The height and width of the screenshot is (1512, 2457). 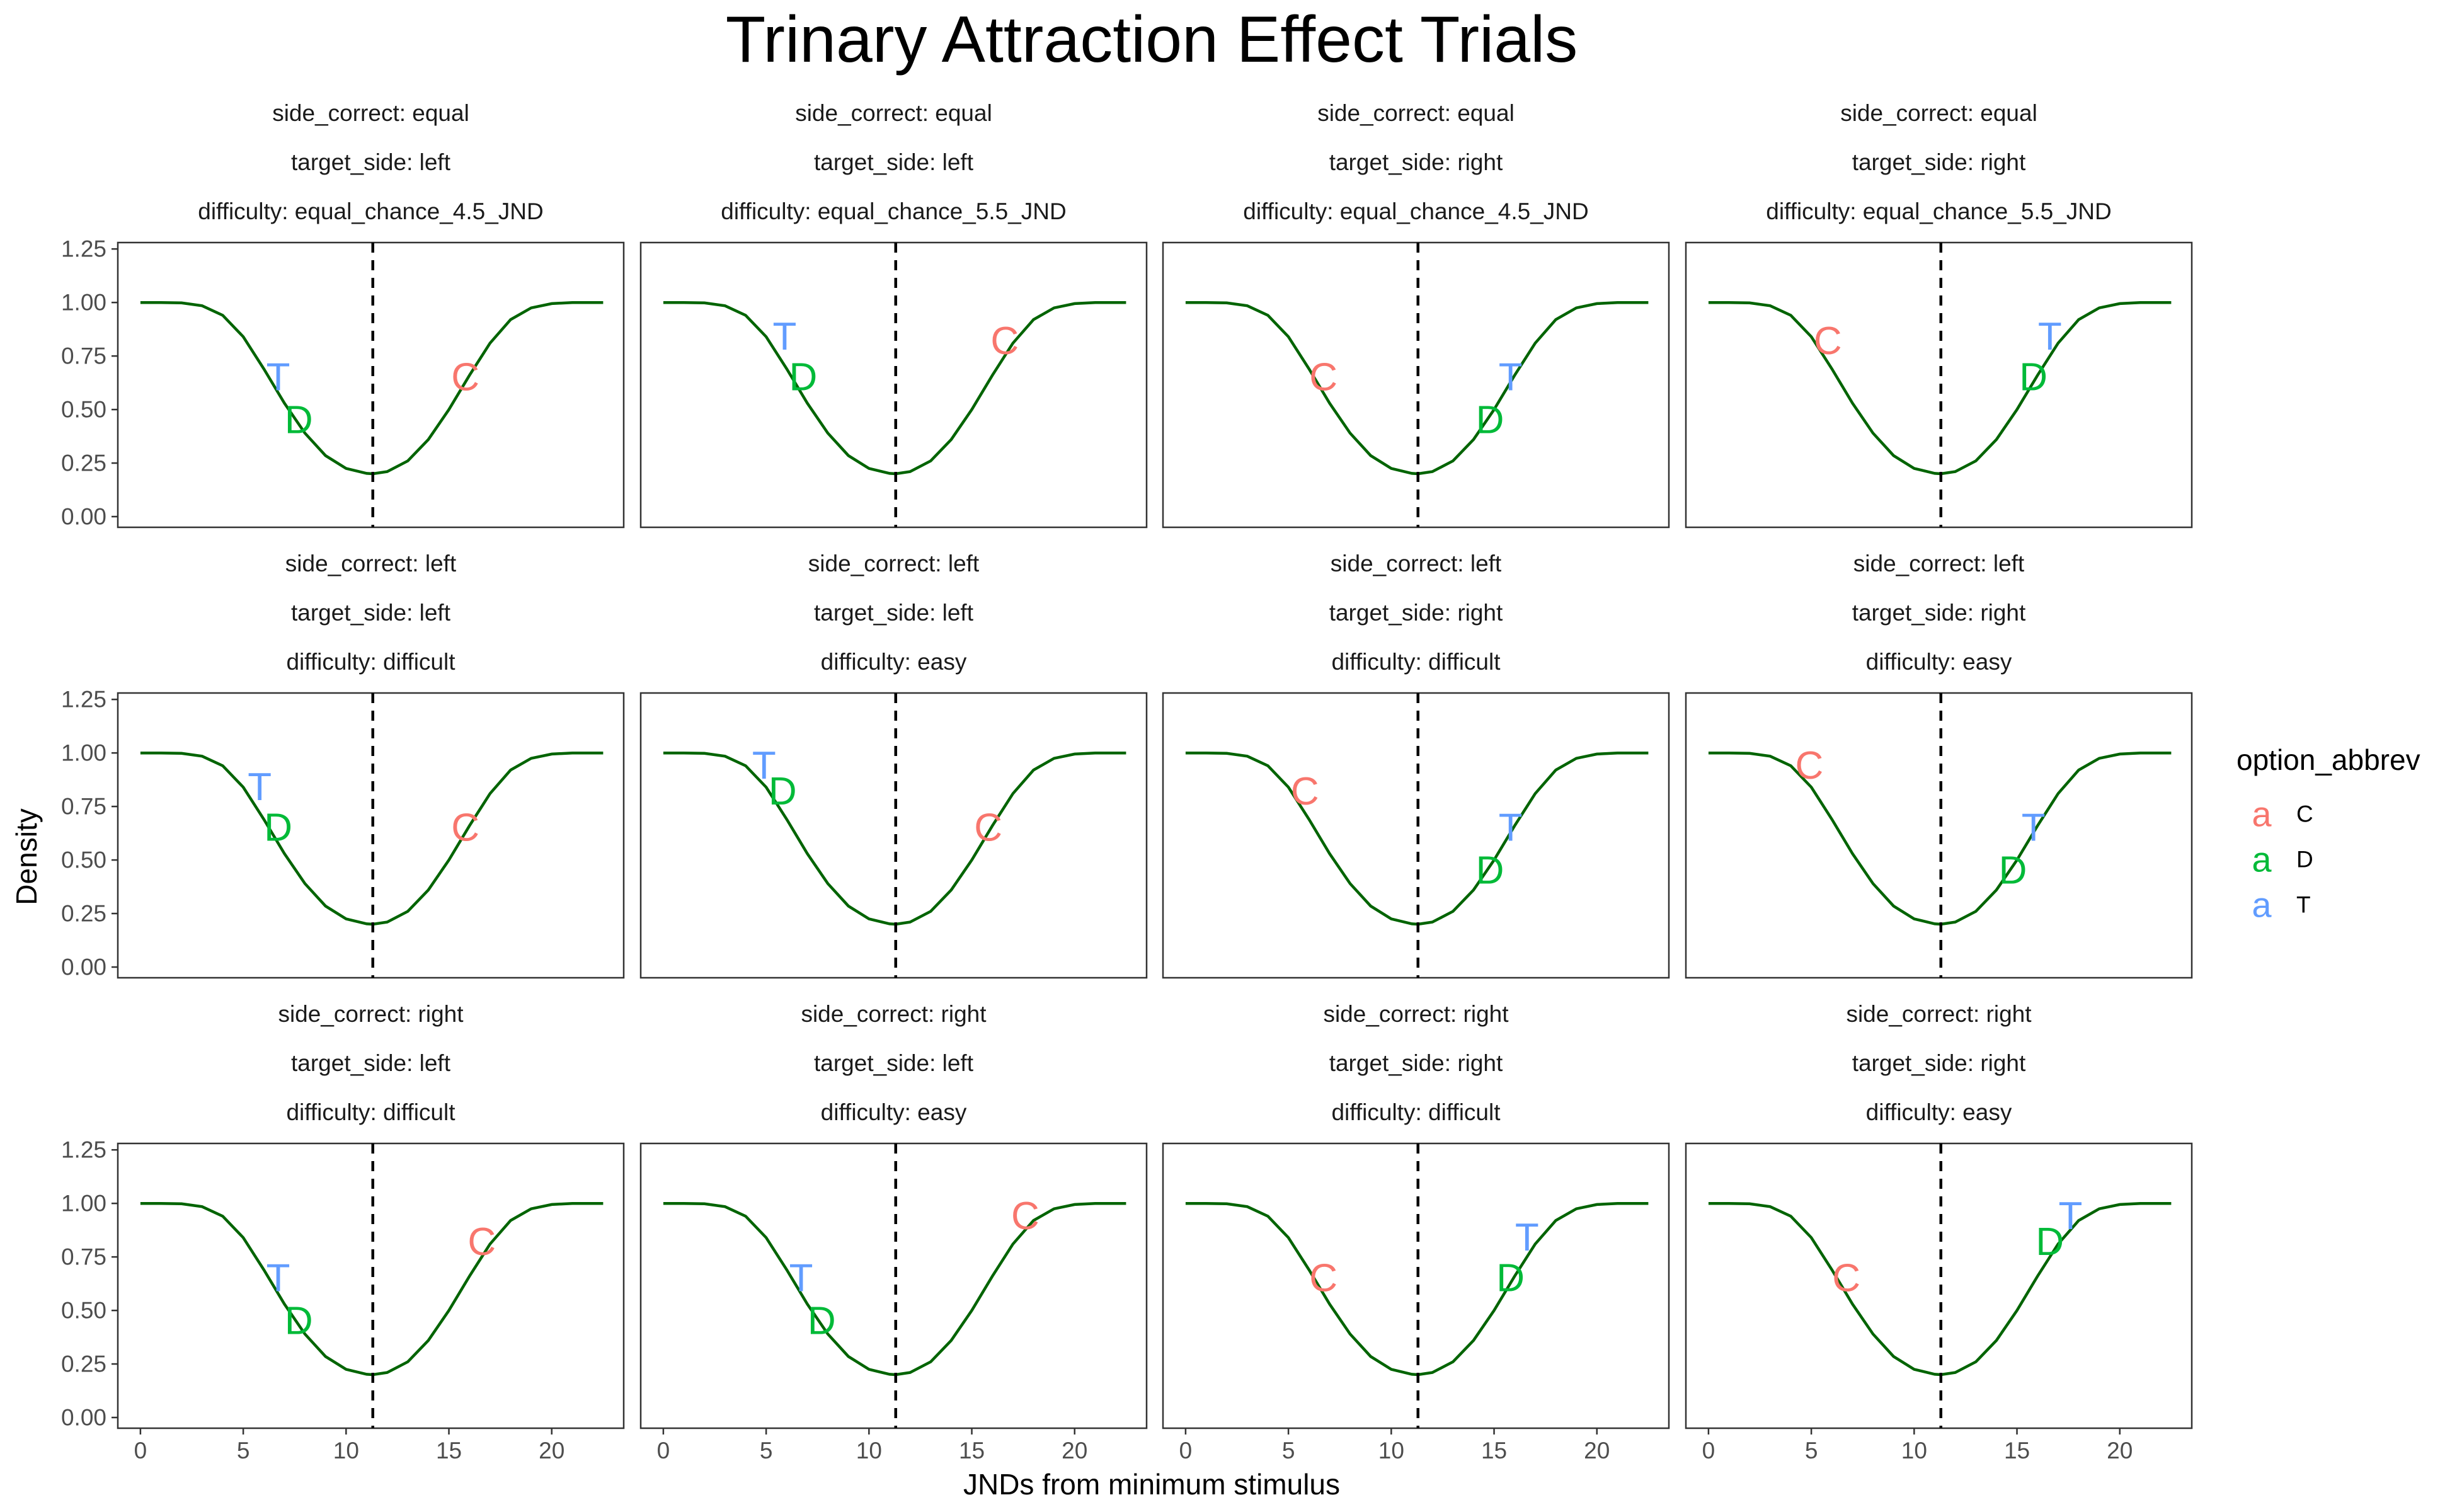 What do you see at coordinates (2328, 759) in the screenshot?
I see `legend-title: option_abbrev` at bounding box center [2328, 759].